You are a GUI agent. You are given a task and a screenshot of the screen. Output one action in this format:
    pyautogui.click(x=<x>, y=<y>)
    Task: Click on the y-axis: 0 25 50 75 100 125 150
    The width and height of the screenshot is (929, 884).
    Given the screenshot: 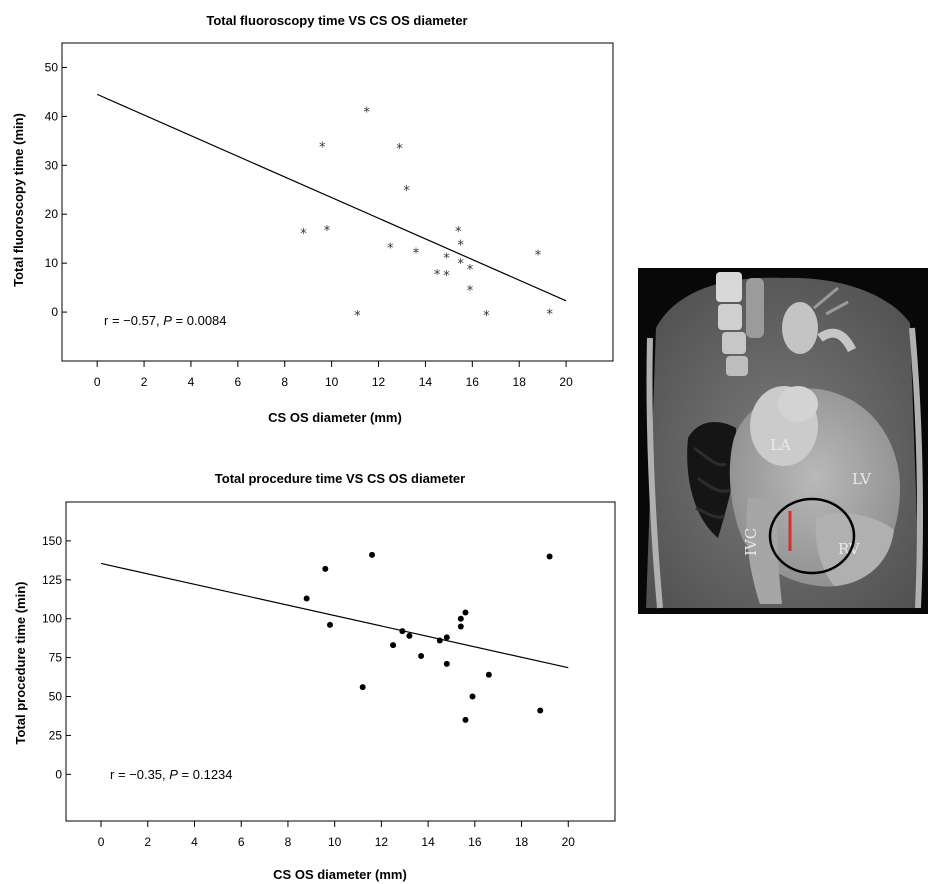 What is the action you would take?
    pyautogui.click(x=56, y=657)
    